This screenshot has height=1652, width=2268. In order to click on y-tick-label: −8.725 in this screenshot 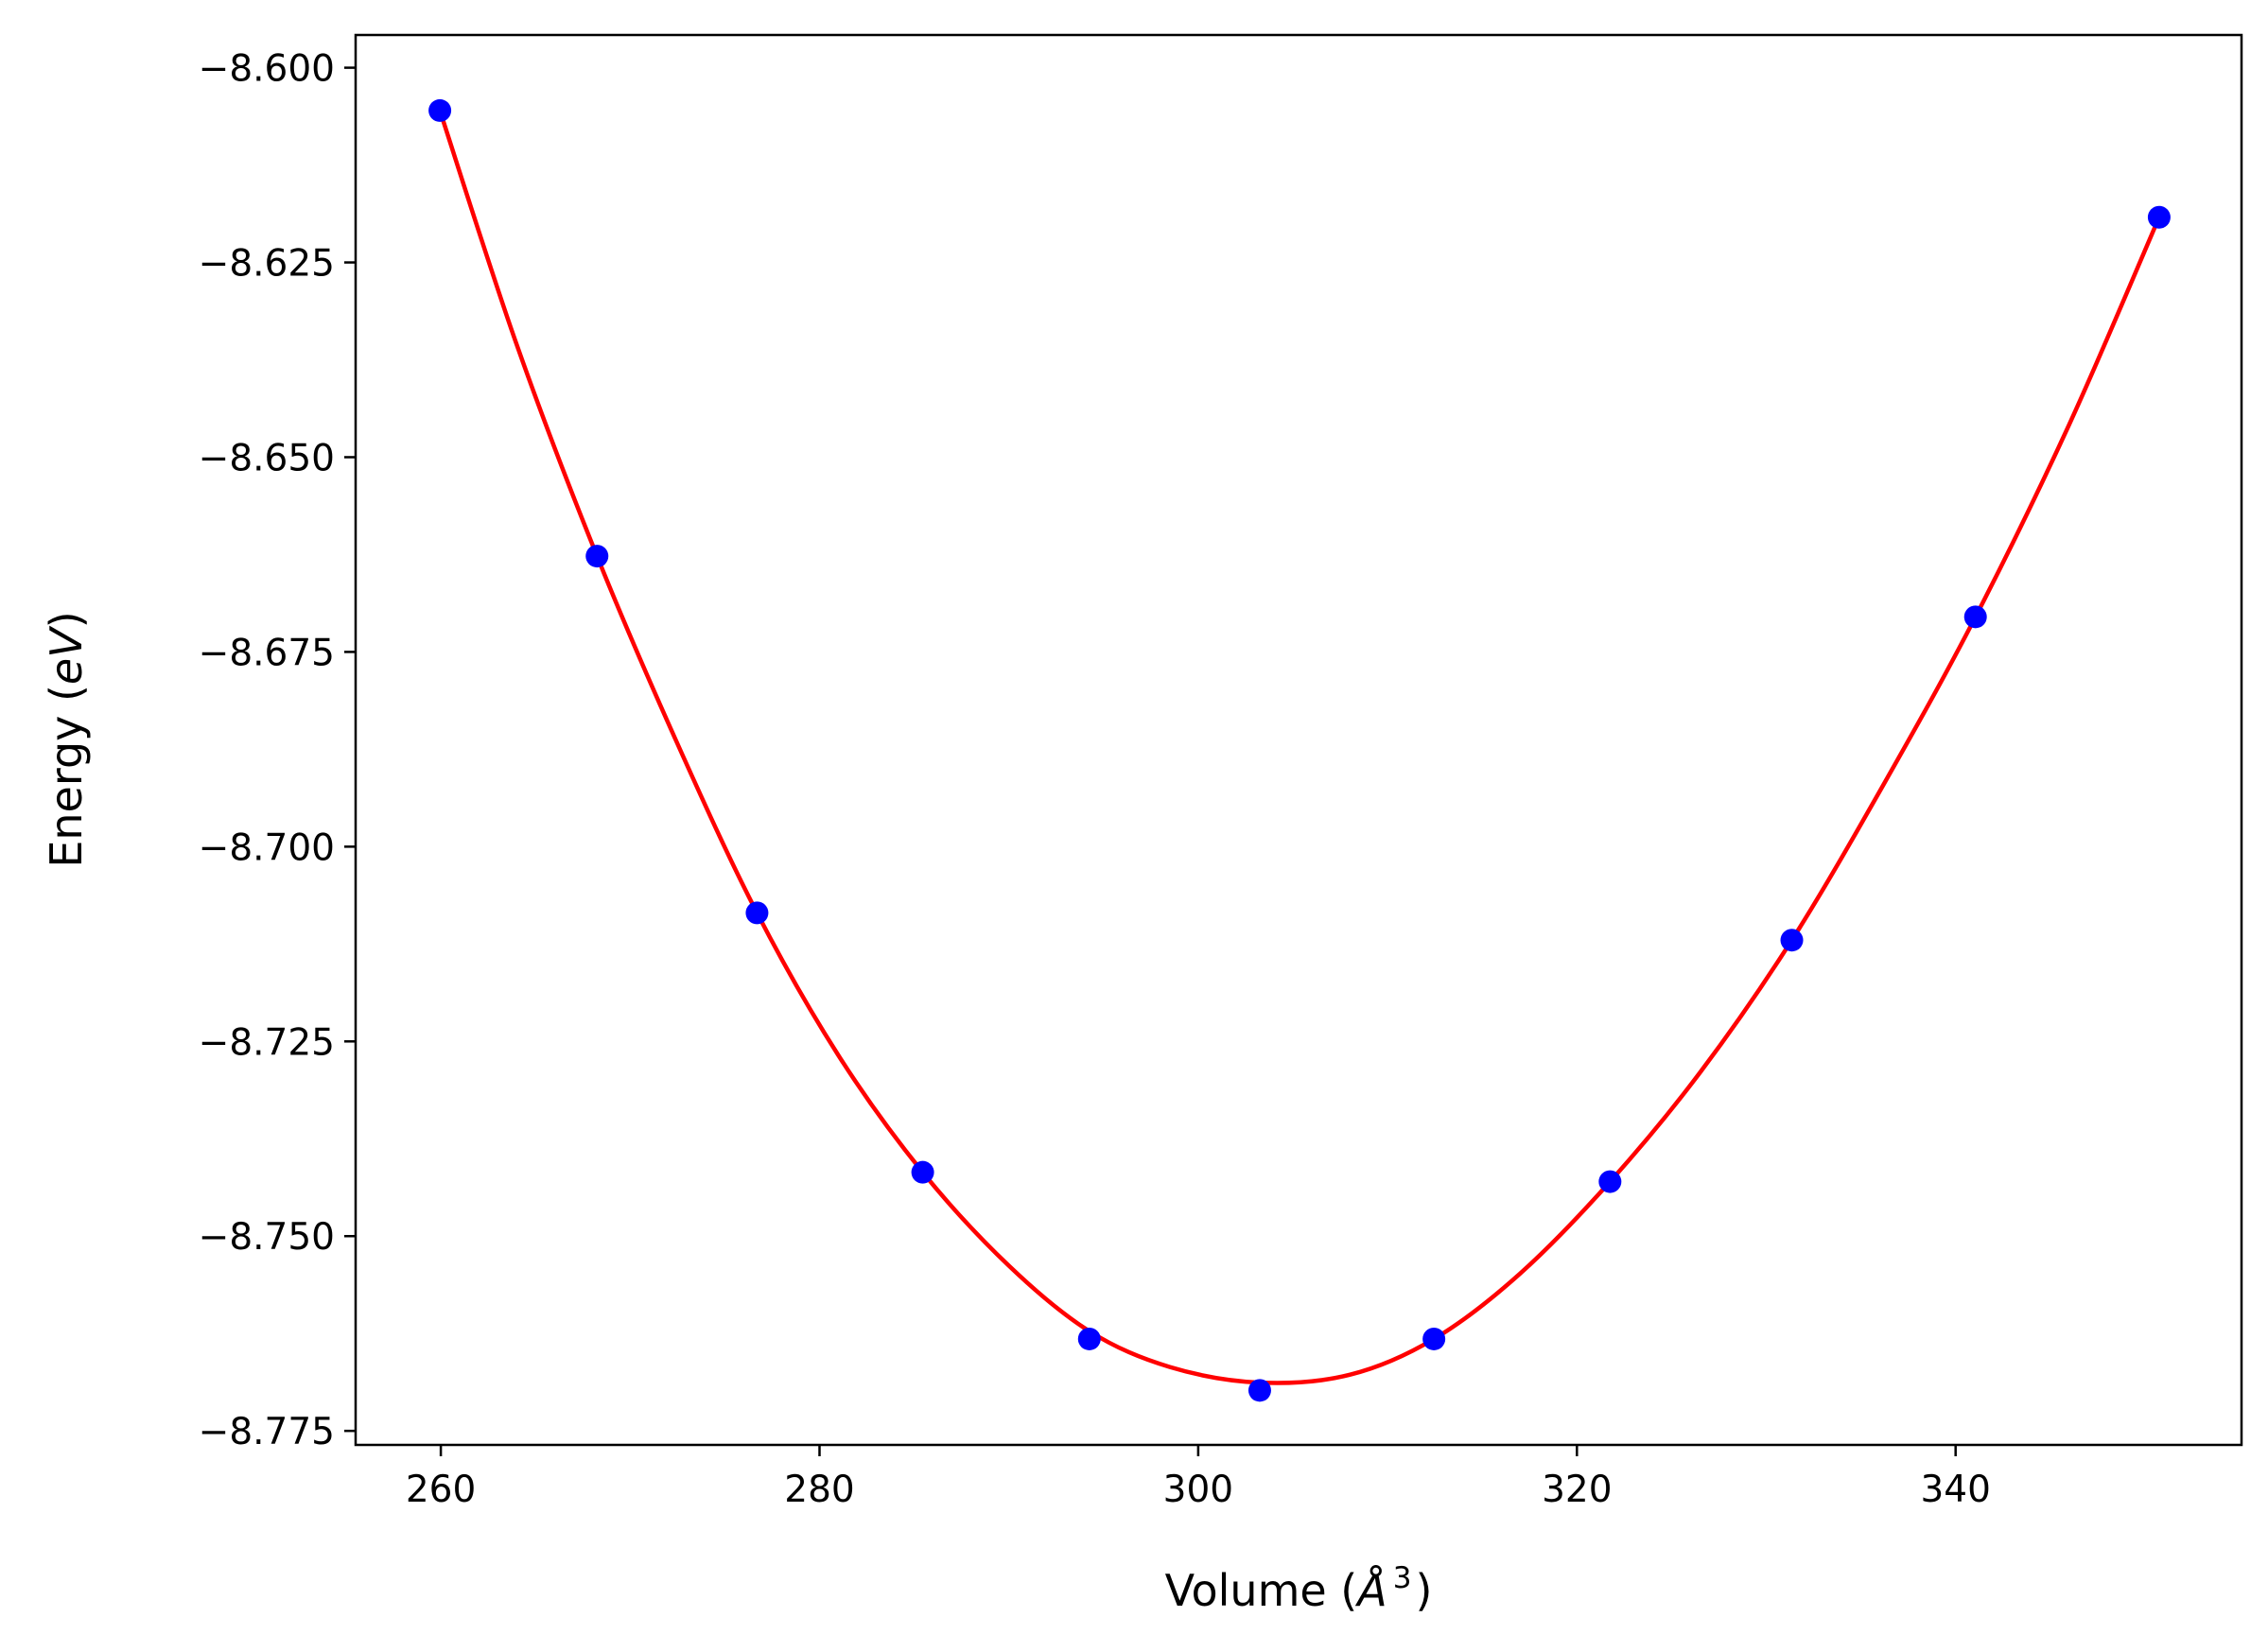, I will do `click(267, 1043)`.